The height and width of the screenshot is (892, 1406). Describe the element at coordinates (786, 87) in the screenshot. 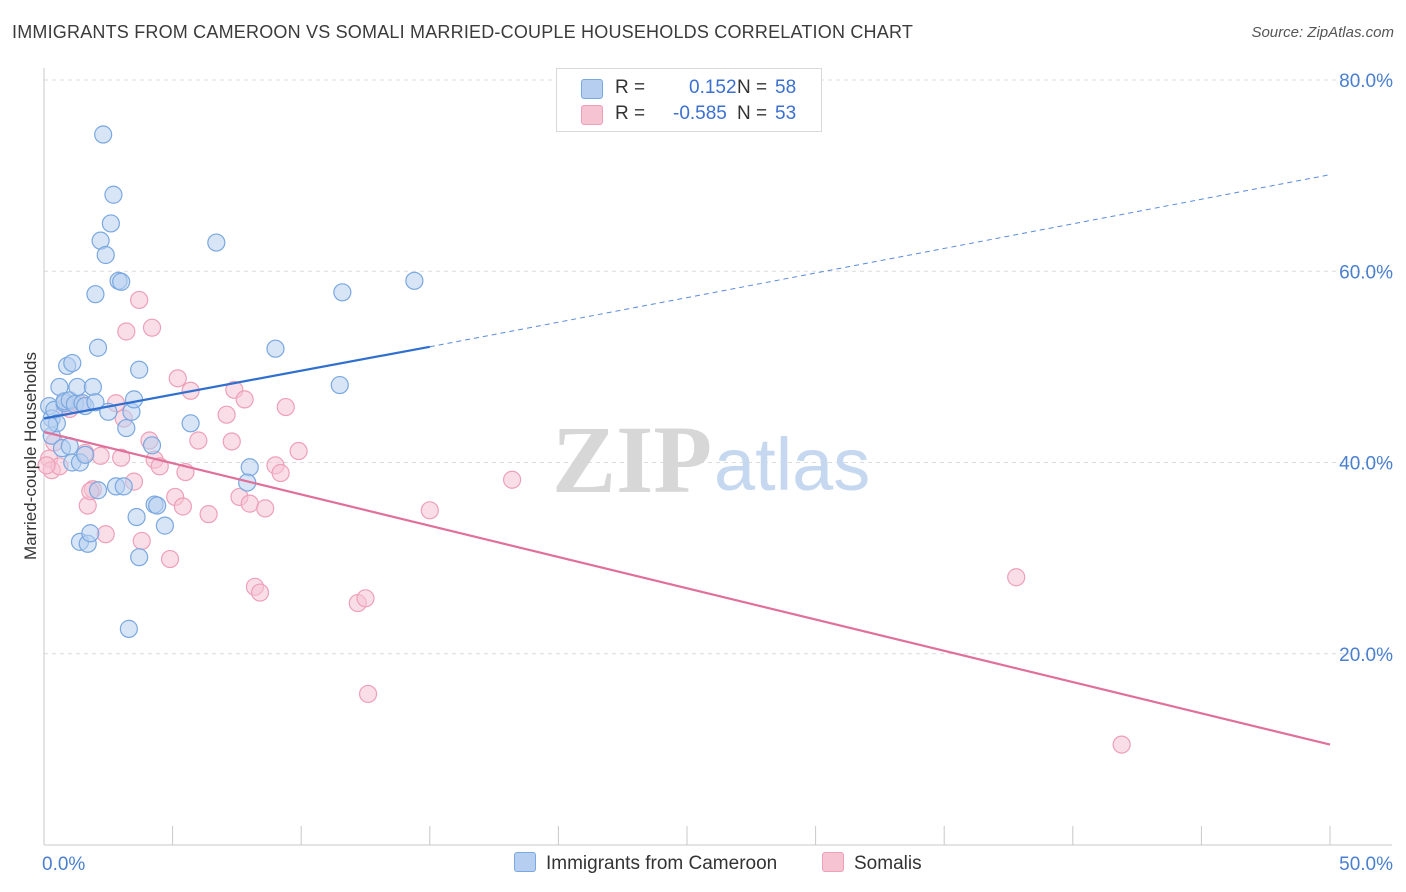

I see `legend-n-value: 58` at that location.